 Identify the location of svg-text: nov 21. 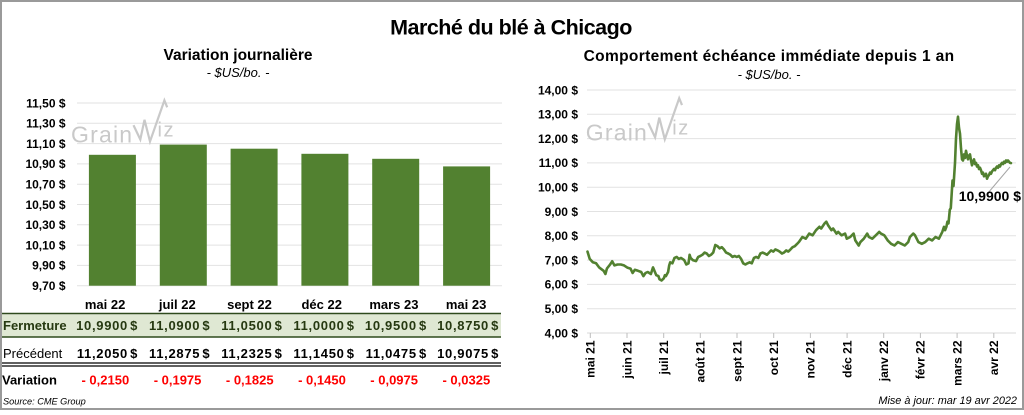
(811, 359).